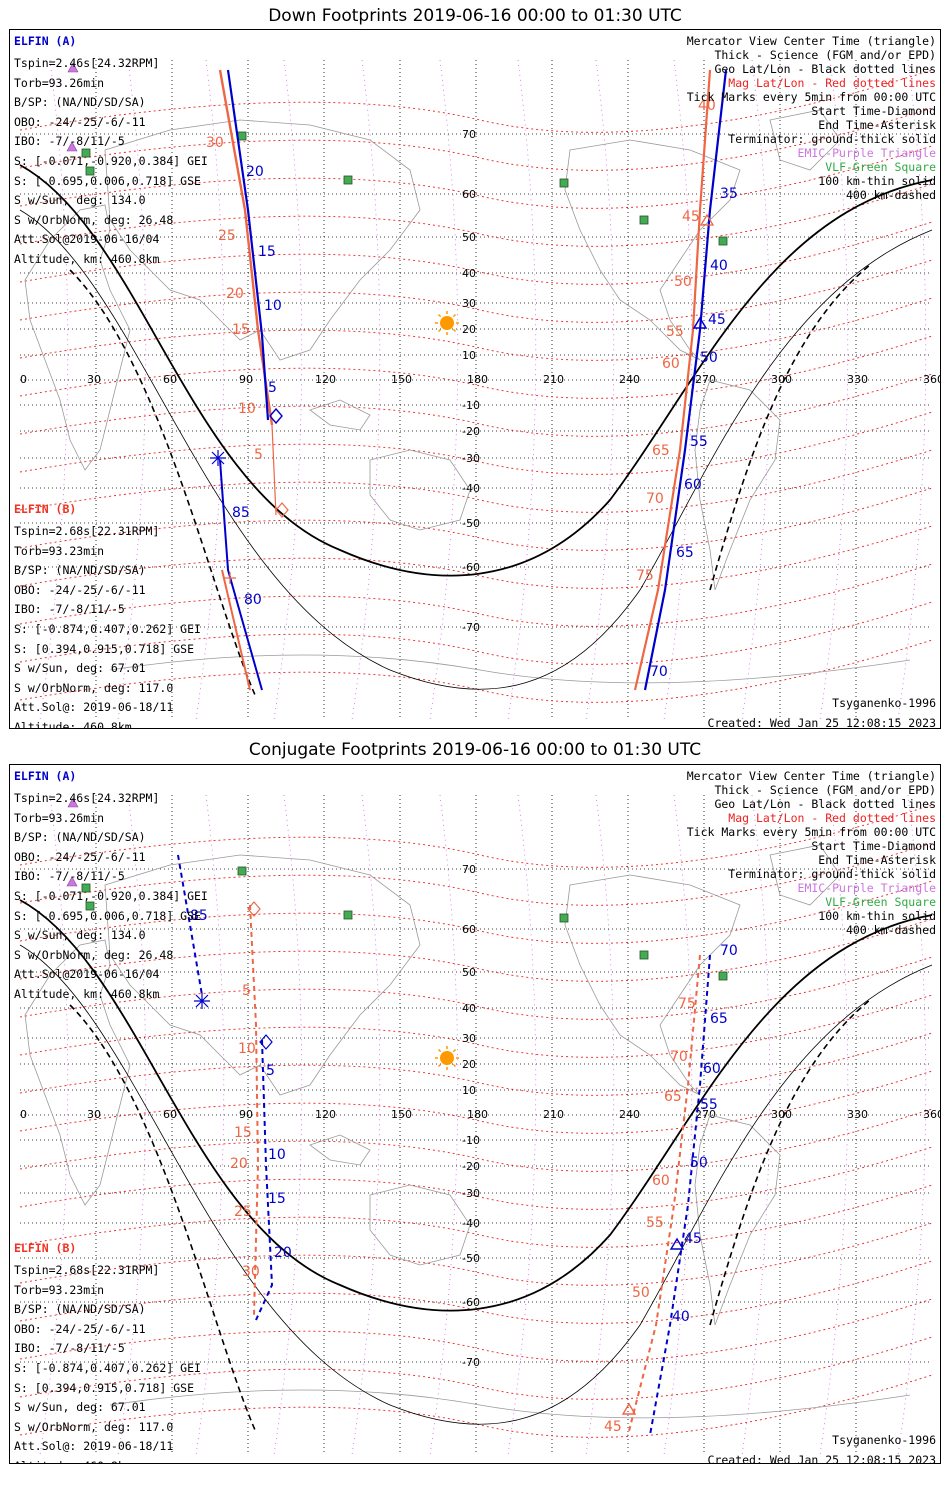 This screenshot has width=950, height=1500. I want to click on elfin-info-line: Altitude: 460.8km, so click(73, 724).